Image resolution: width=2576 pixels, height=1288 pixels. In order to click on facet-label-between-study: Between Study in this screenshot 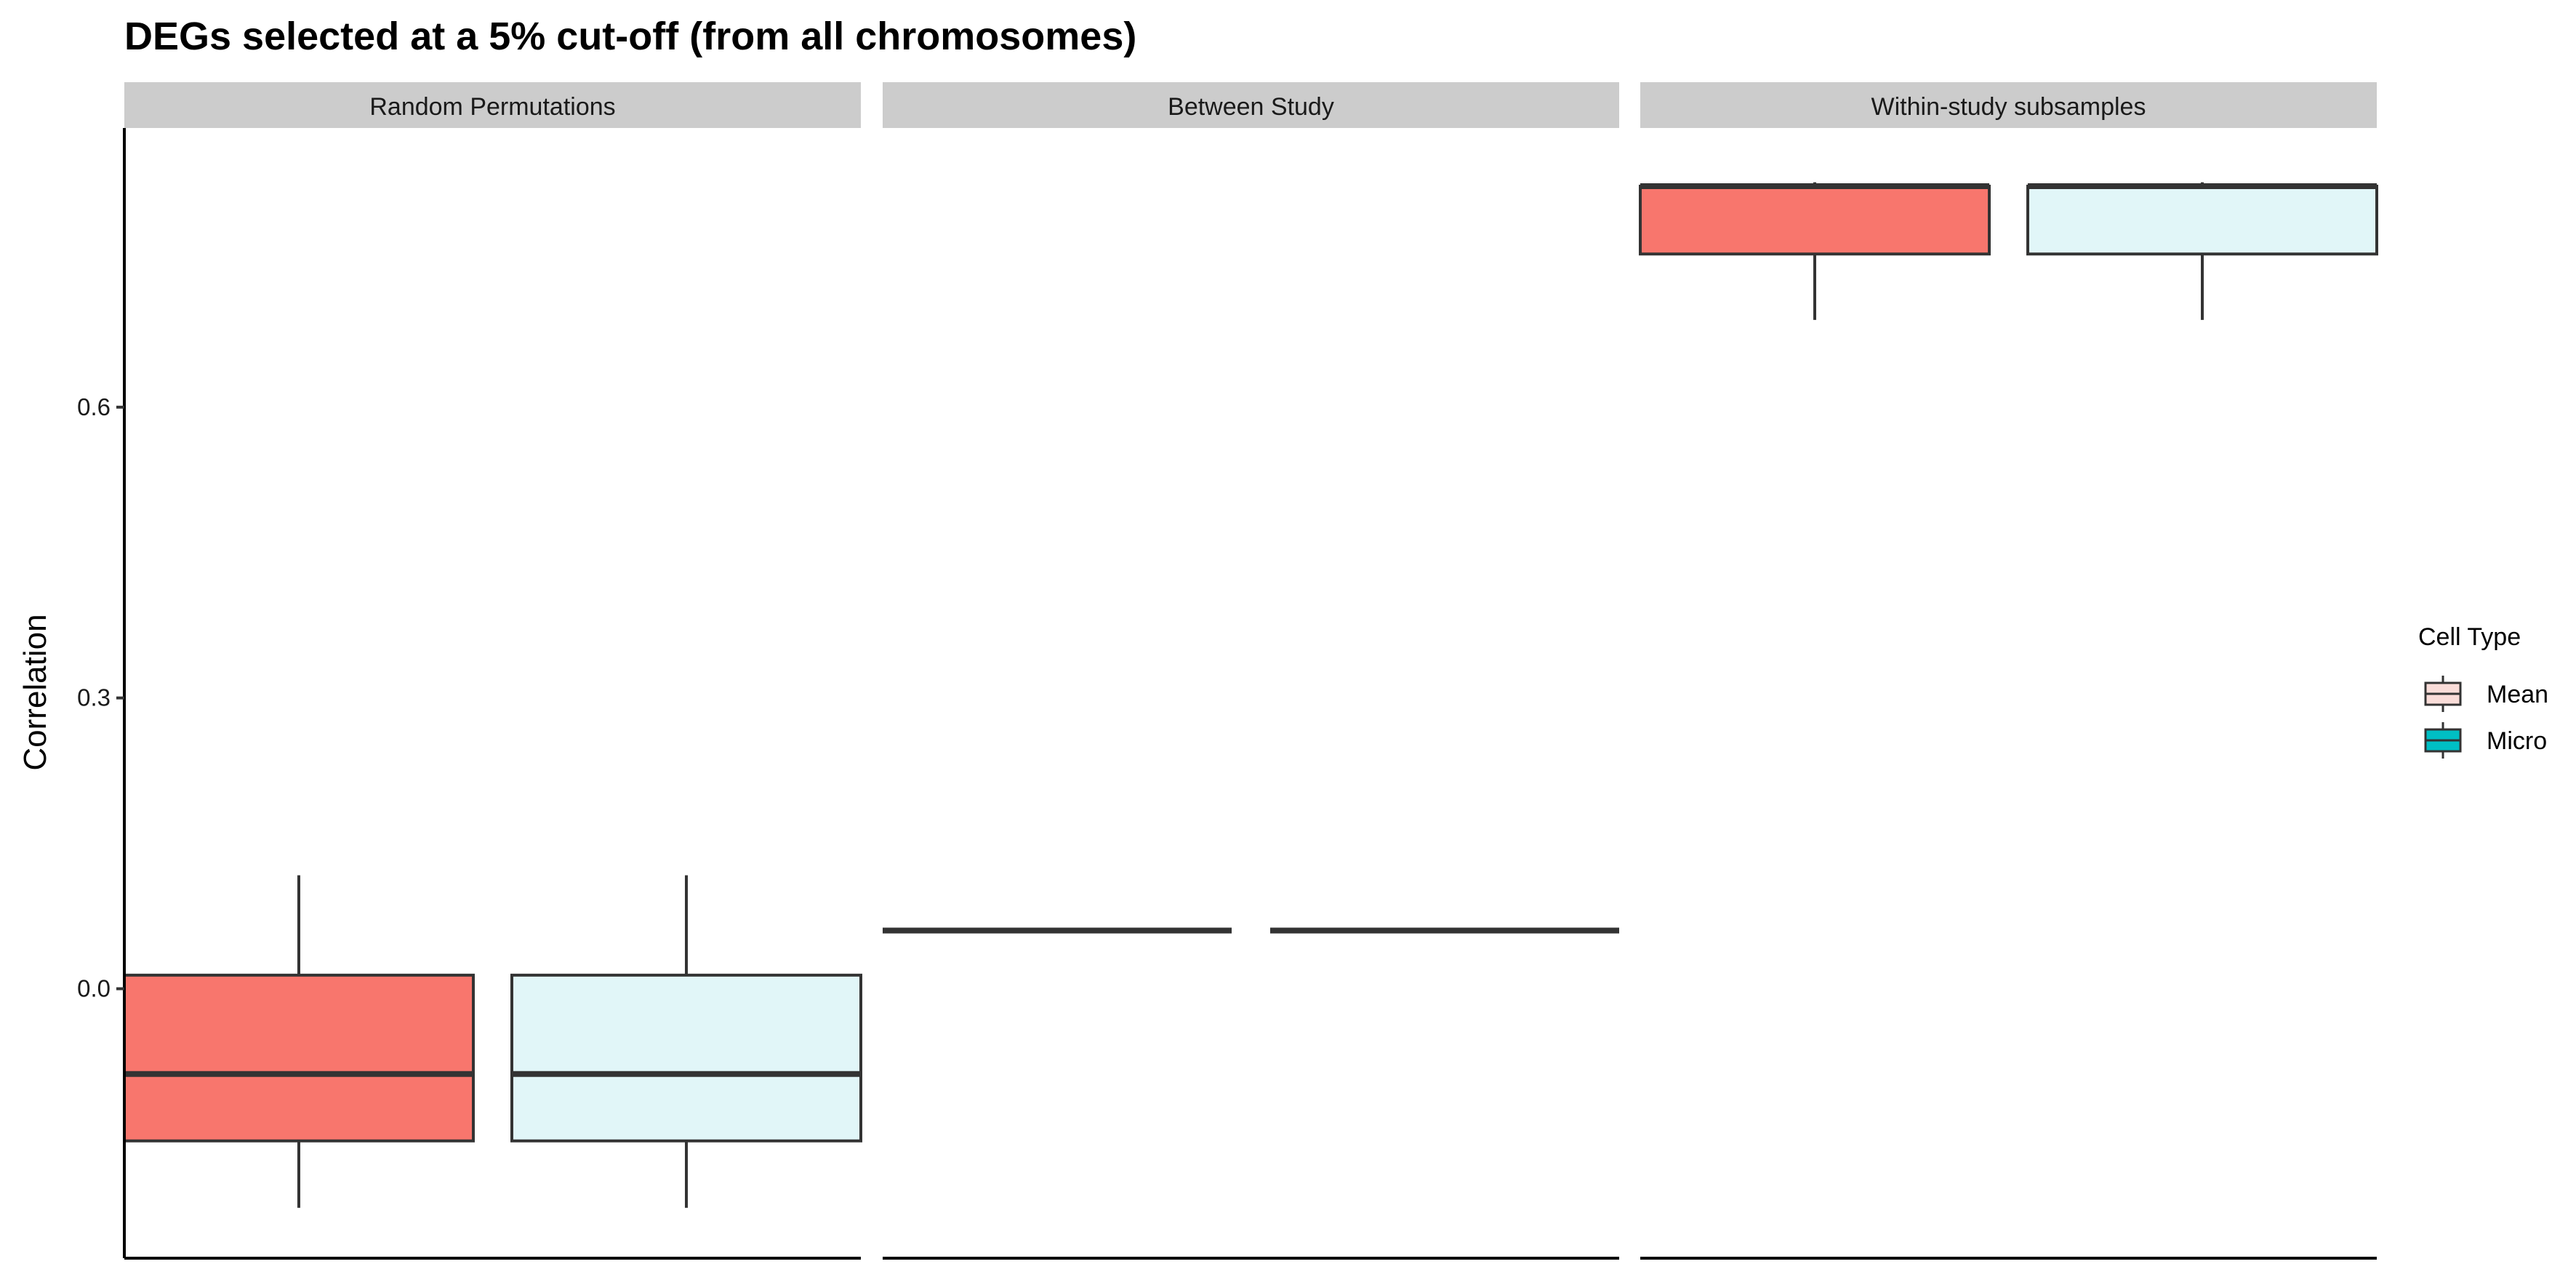, I will do `click(1251, 107)`.